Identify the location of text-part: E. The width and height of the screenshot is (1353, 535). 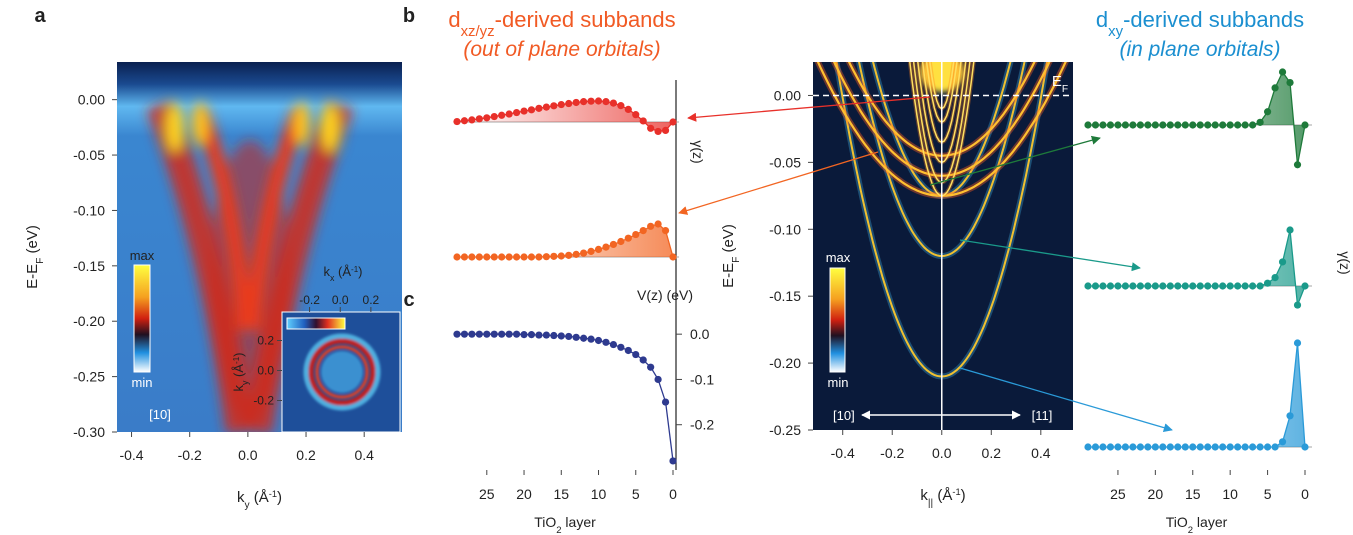
(1057, 81).